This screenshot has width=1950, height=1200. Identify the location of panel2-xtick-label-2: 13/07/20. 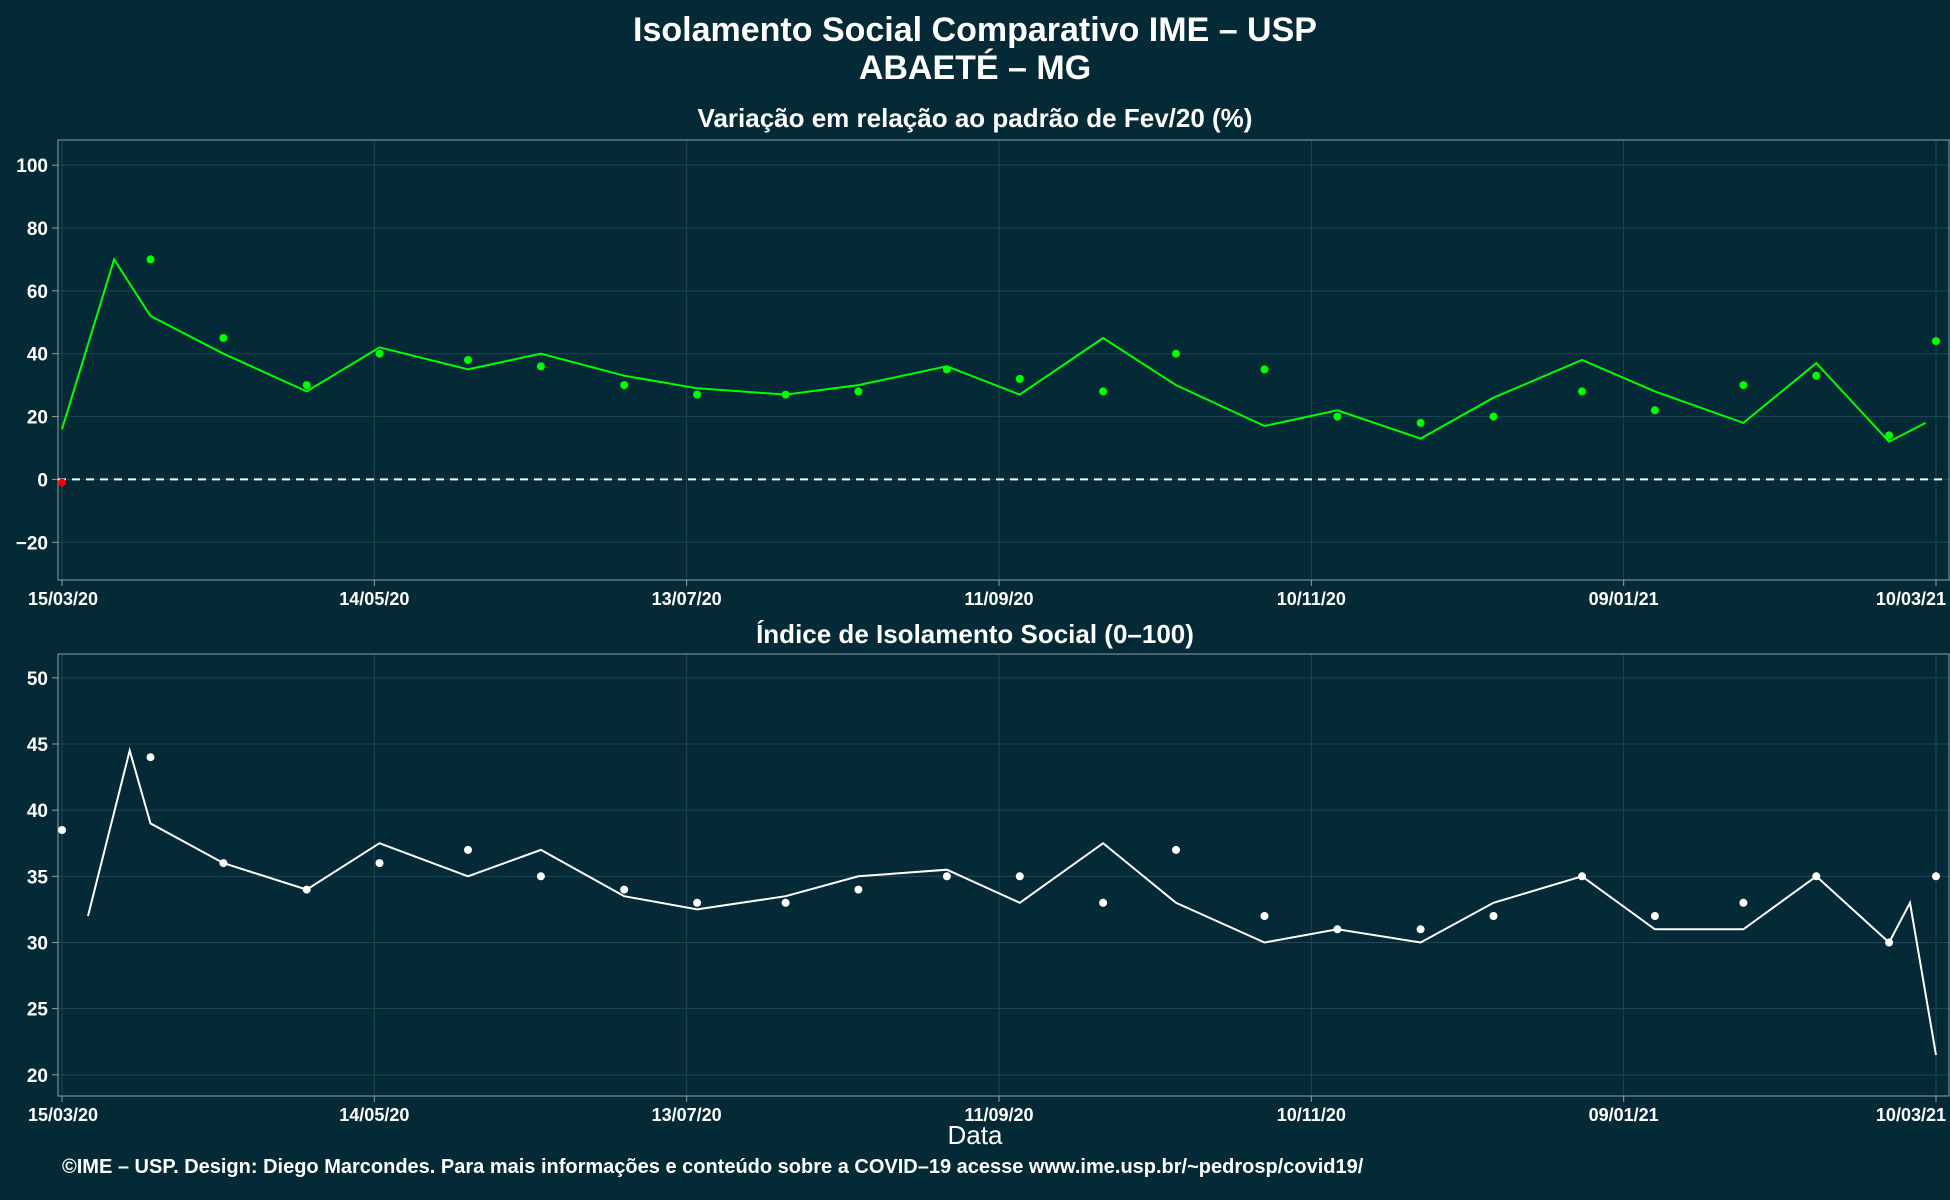
(687, 1115).